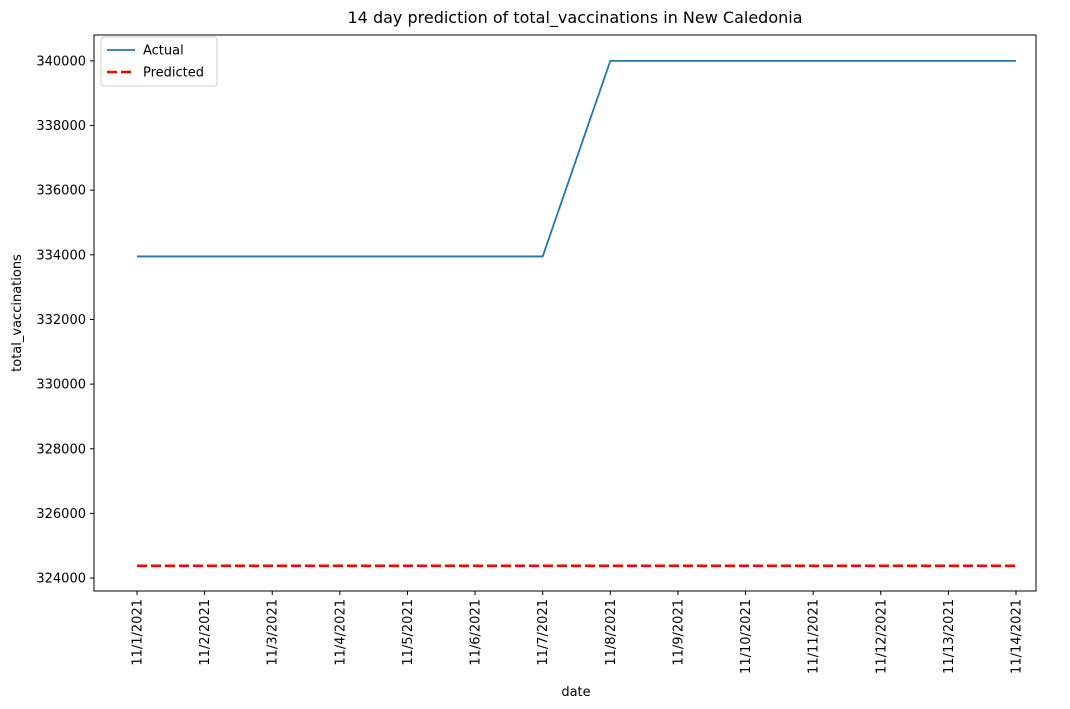 Image resolution: width=1070 pixels, height=709 pixels. Describe the element at coordinates (61, 191) in the screenshot. I see `y-tick-label: 336000` at that location.